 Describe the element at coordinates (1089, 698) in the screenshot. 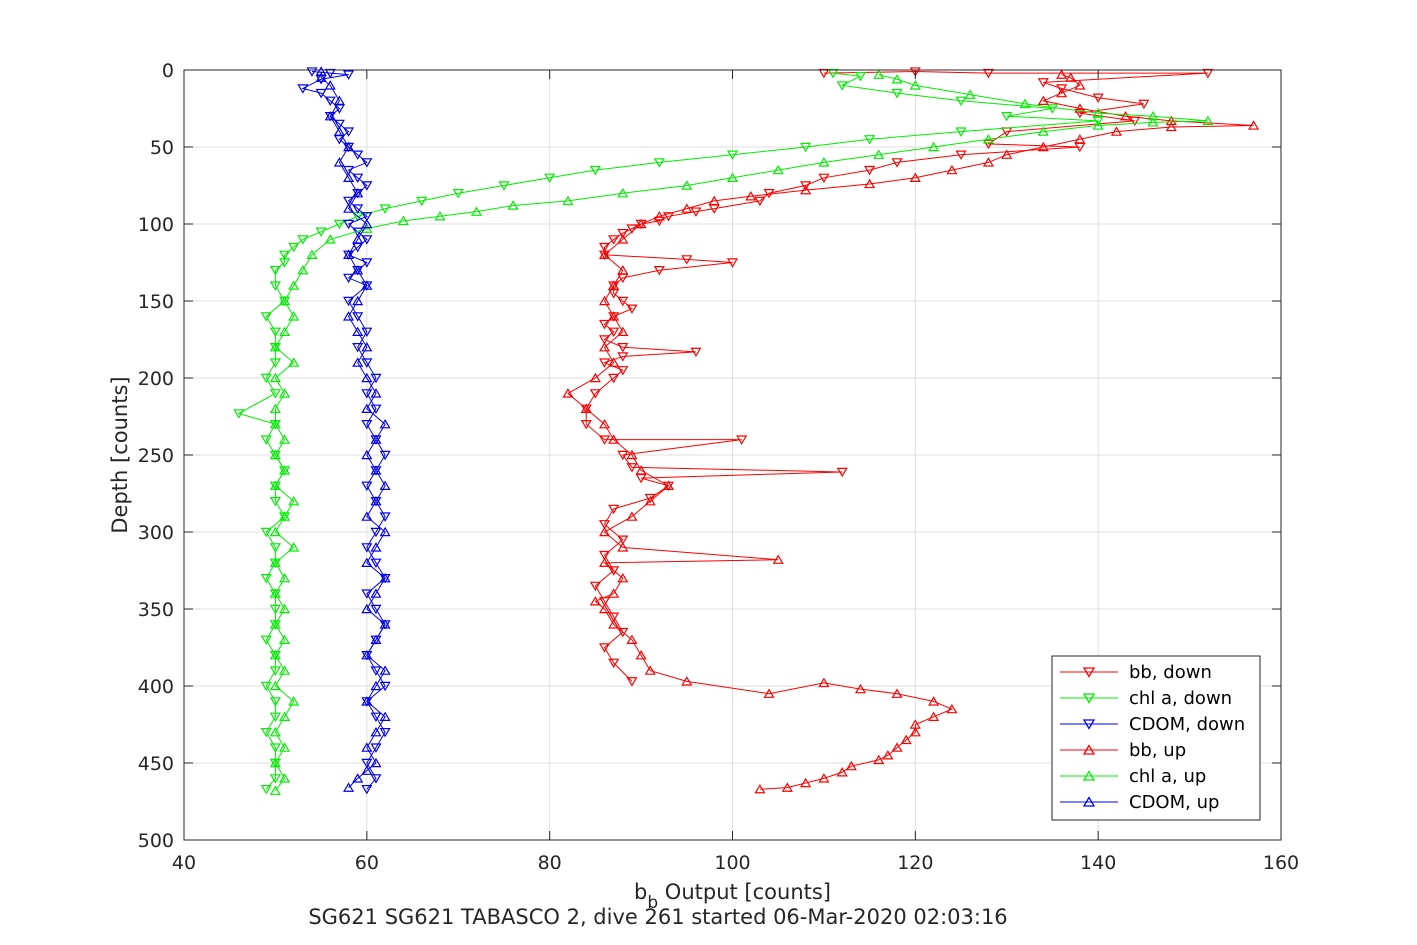

I see `legend-marker` at that location.